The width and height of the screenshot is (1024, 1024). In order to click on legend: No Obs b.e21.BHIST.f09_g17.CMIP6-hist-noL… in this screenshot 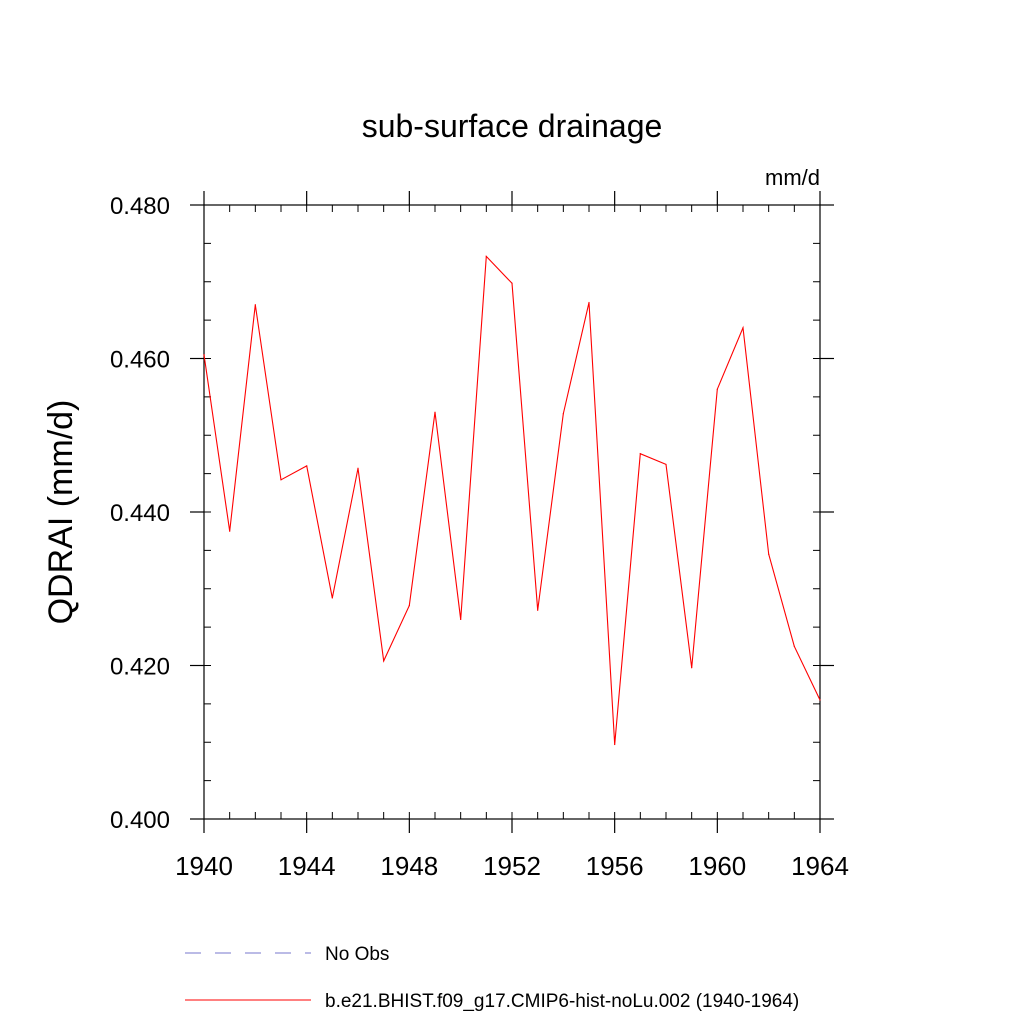, I will do `click(492, 978)`.